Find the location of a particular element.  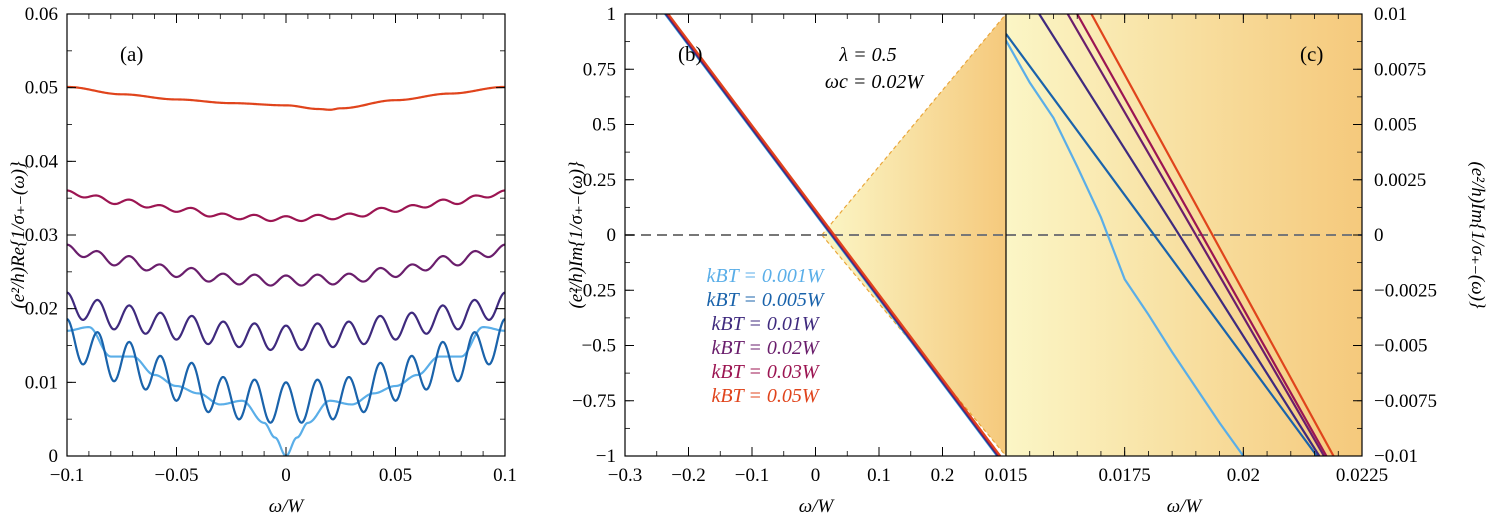

x-tick-label: 0.0175 is located at coordinates (1125, 475).